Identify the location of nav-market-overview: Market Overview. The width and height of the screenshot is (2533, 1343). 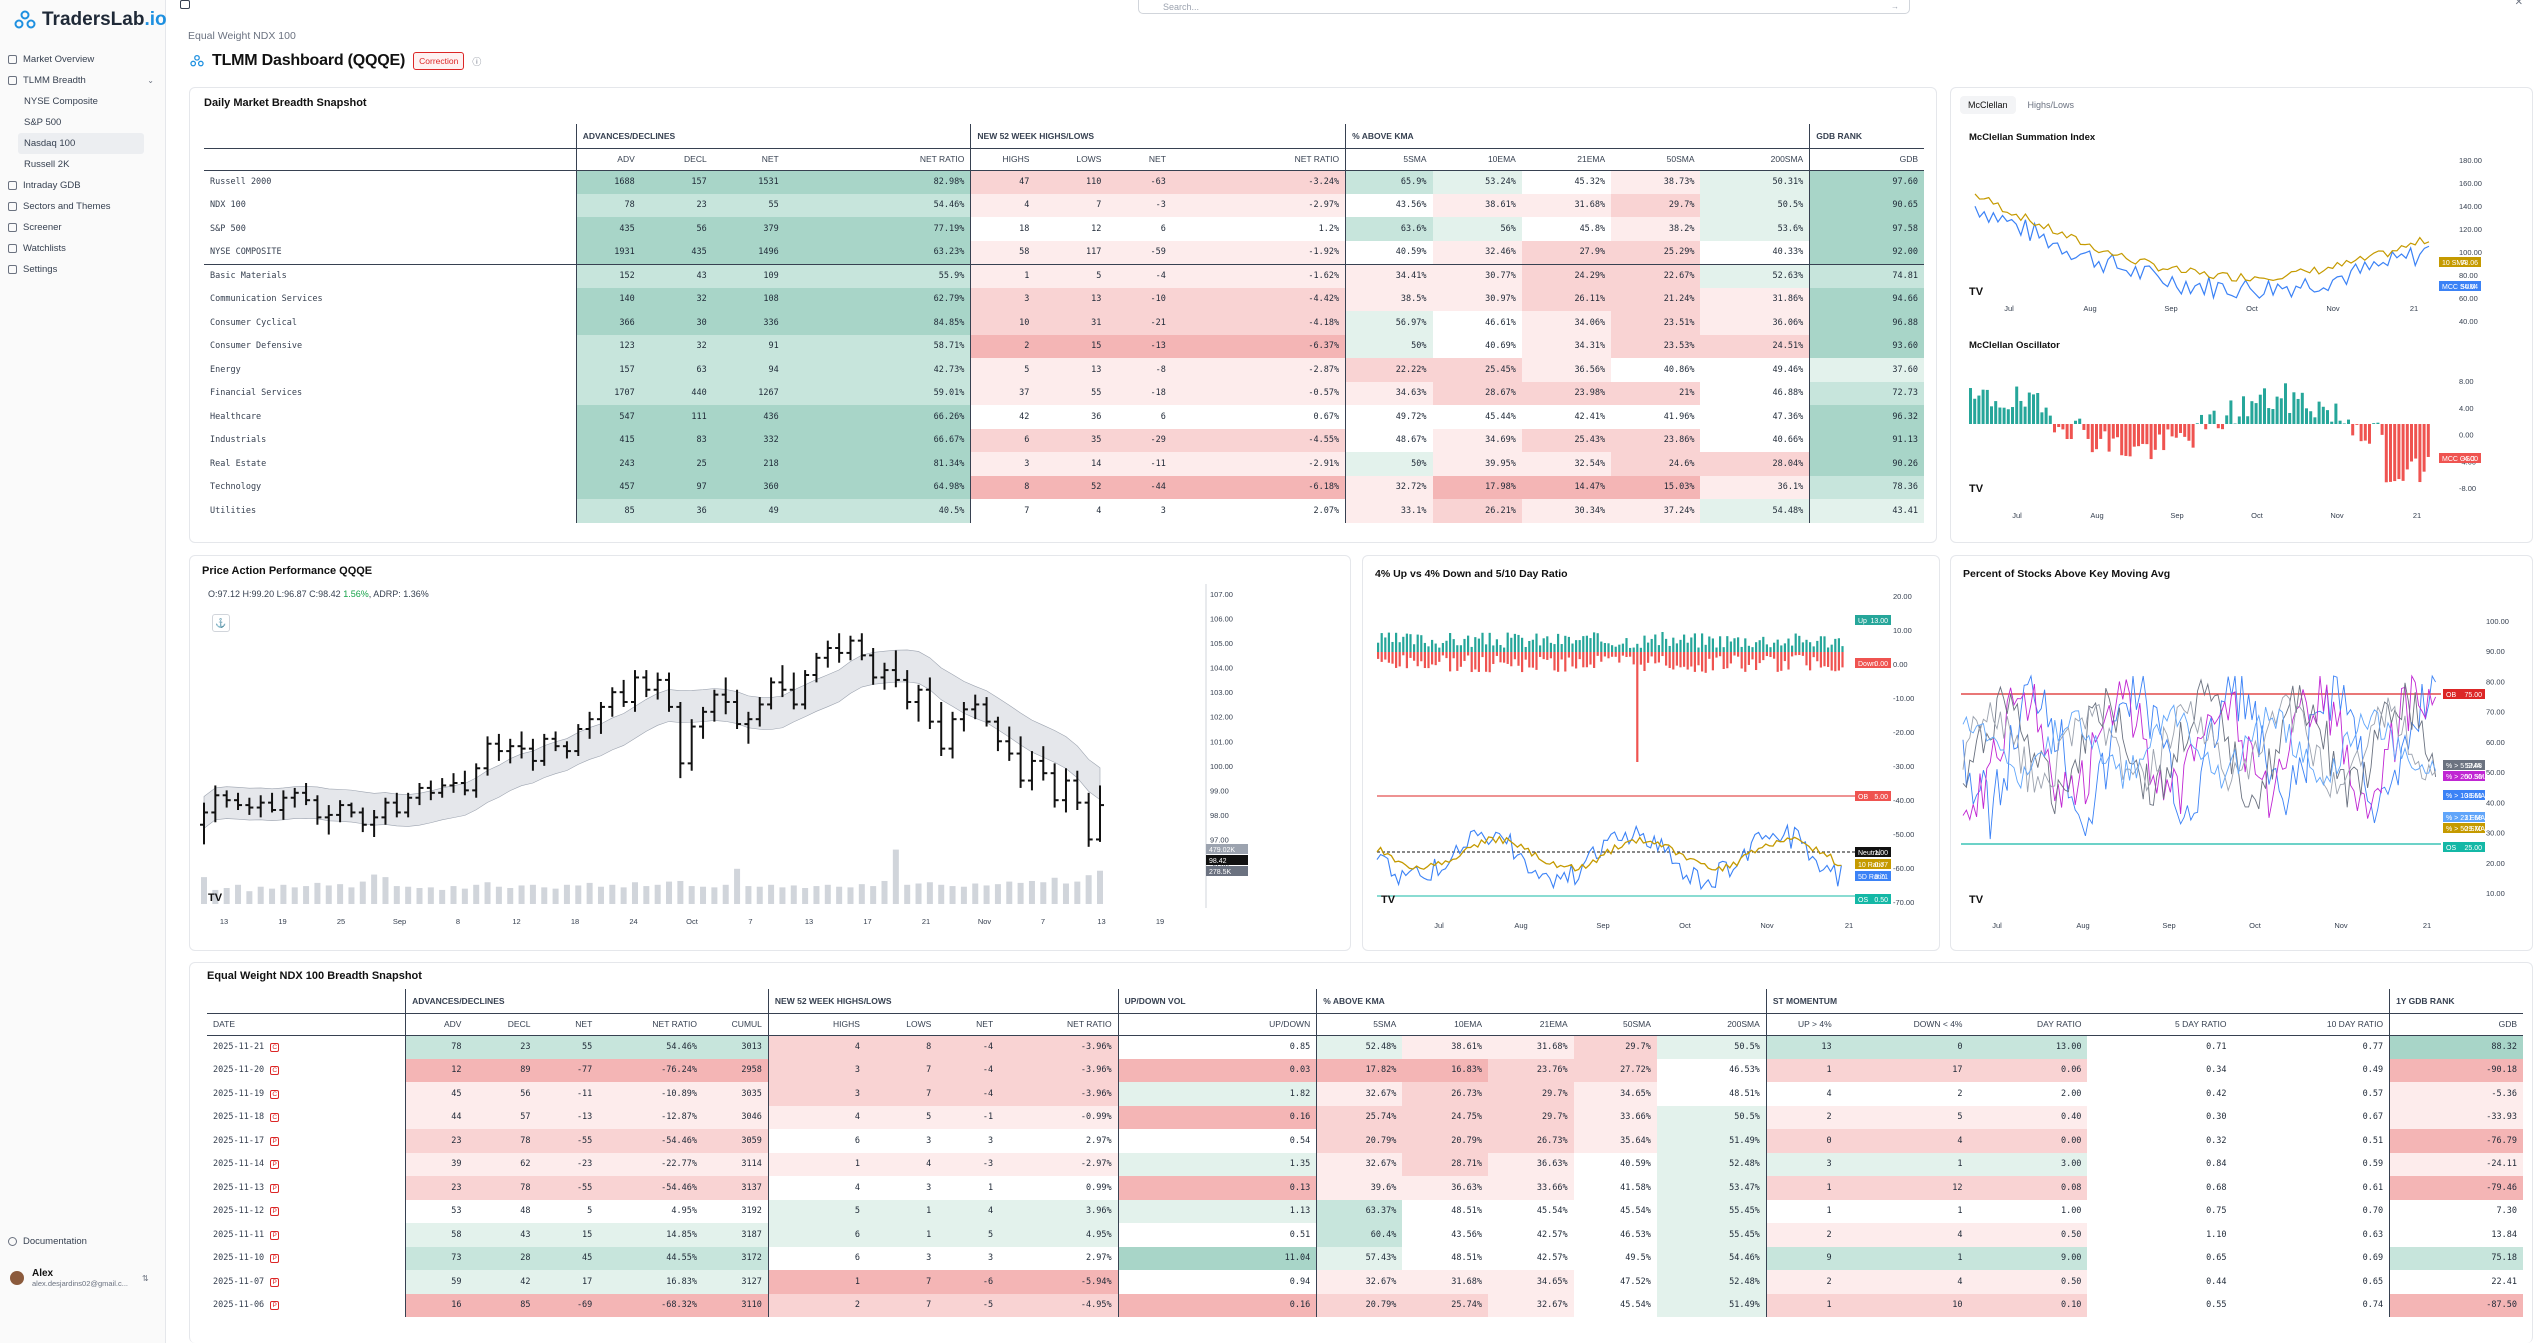
(83, 59).